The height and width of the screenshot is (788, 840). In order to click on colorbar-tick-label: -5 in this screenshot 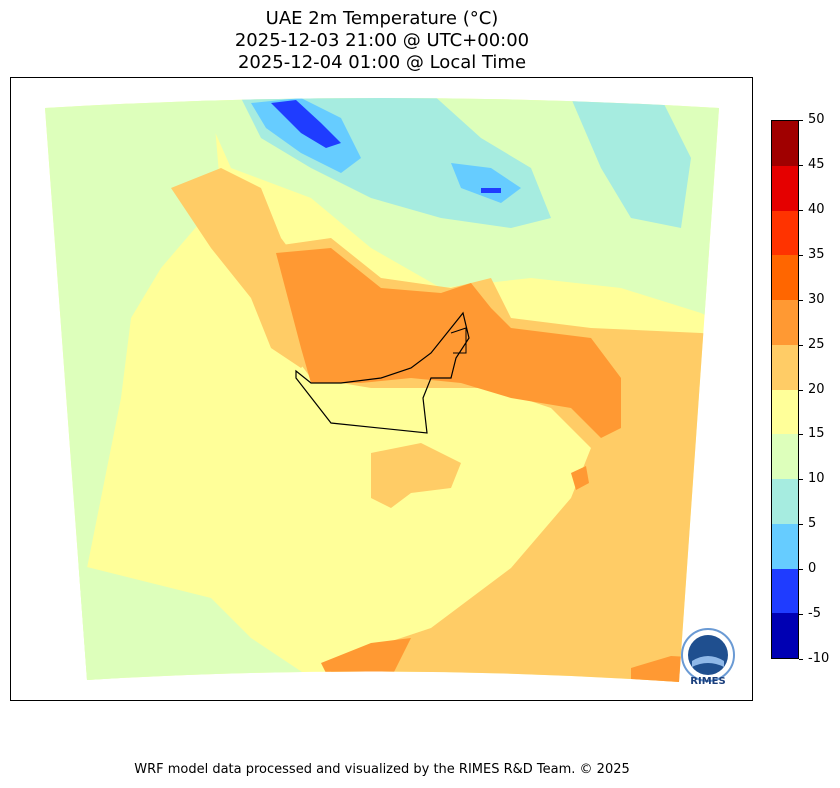, I will do `click(814, 614)`.